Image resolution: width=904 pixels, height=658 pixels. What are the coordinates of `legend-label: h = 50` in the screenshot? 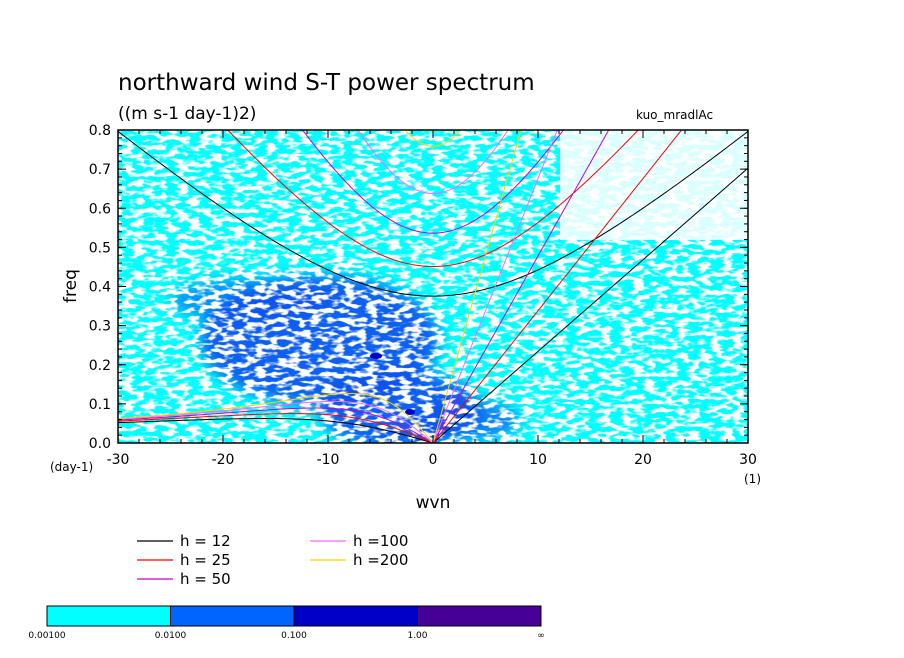 It's located at (205, 579).